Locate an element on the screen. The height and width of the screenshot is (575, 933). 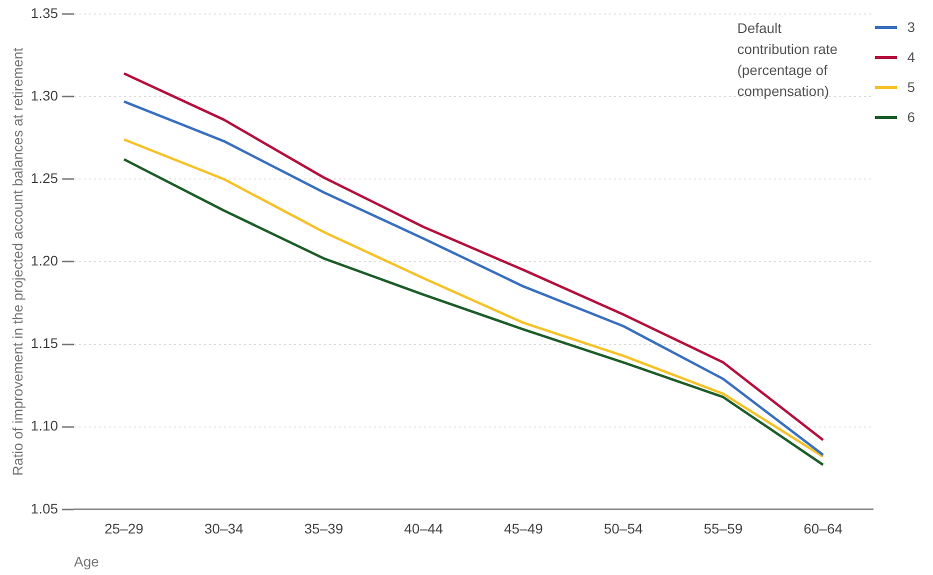
legend-label: 6 is located at coordinates (911, 117).